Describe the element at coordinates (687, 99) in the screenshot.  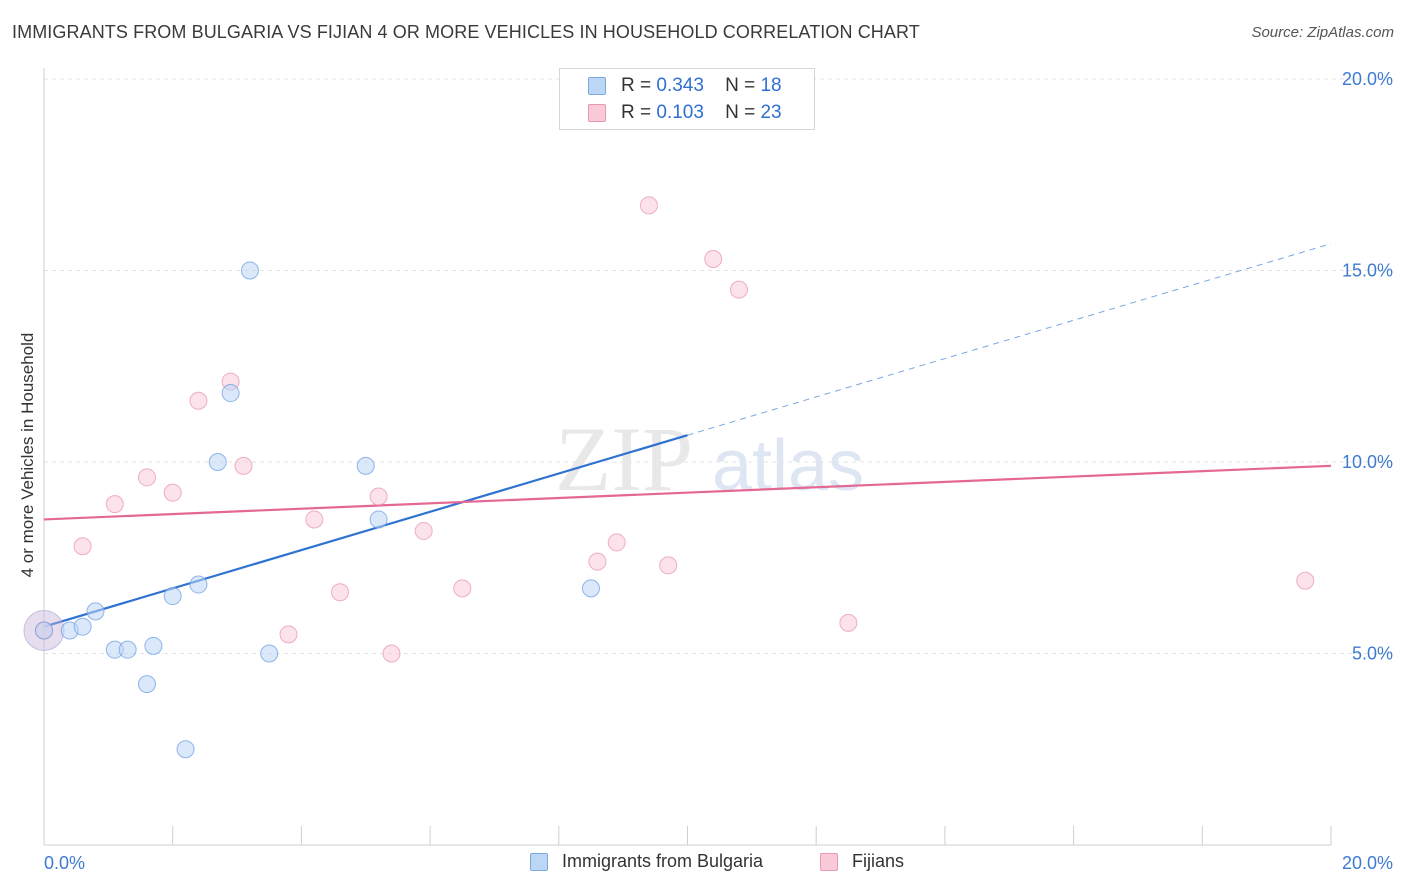
I see `stats-legend: R = 0.343 N = 18 R = 0.103 N = 23` at that location.